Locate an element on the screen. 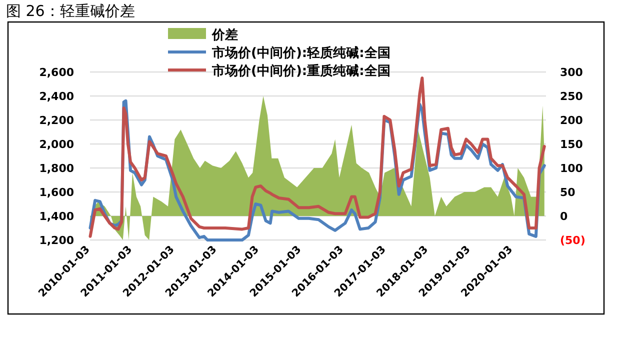 This screenshot has width=624, height=342. y-tick-label: 1,200 is located at coordinates (56, 240).